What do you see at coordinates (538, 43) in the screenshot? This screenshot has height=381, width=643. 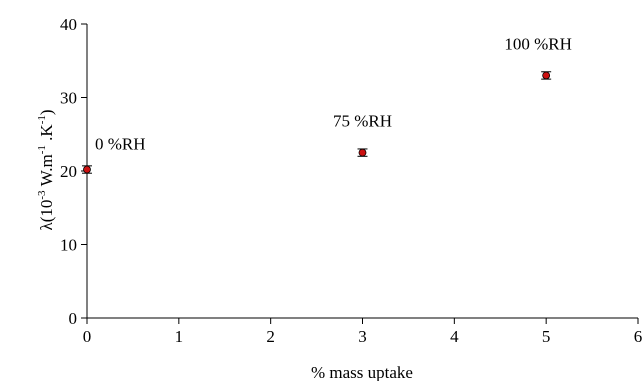 I see `point-annotation: 100 %RH` at bounding box center [538, 43].